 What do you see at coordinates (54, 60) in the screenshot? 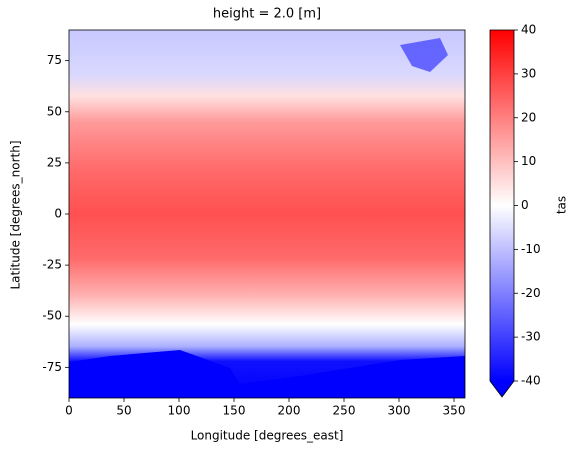
I see `y-tick-label: 75` at bounding box center [54, 60].